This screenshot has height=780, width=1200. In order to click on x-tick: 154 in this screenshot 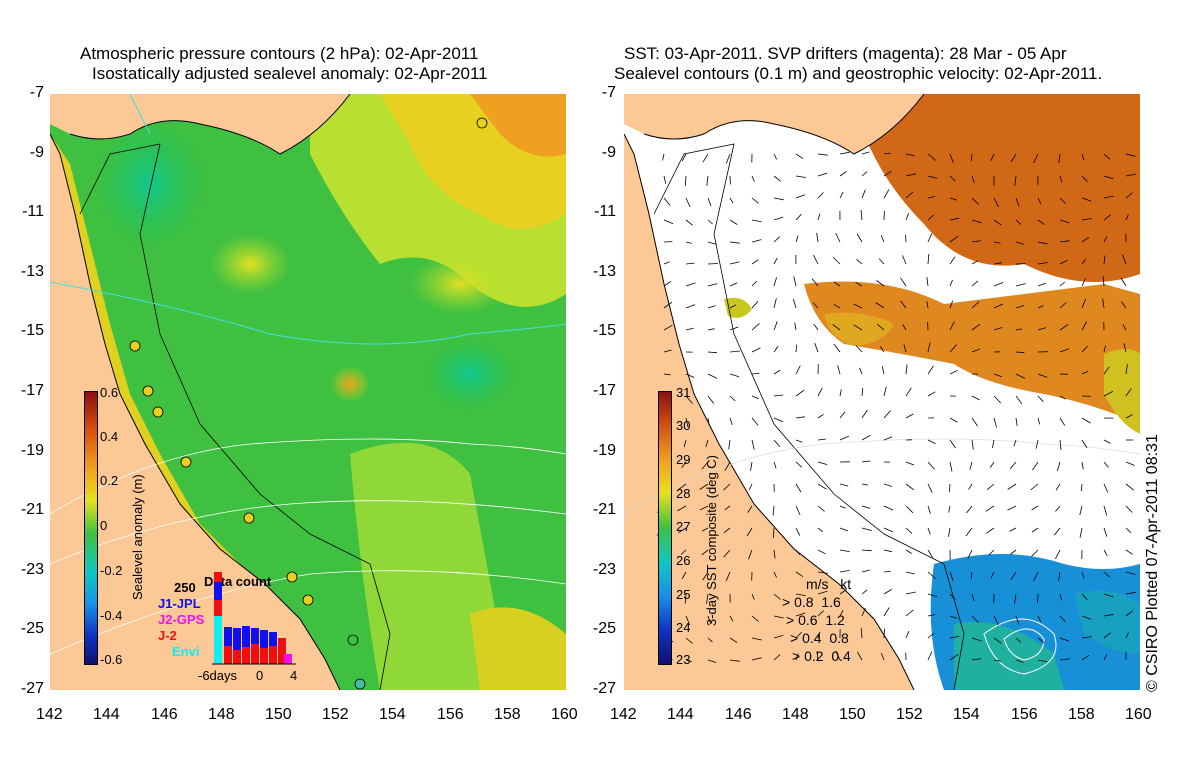, I will do `click(966, 714)`.